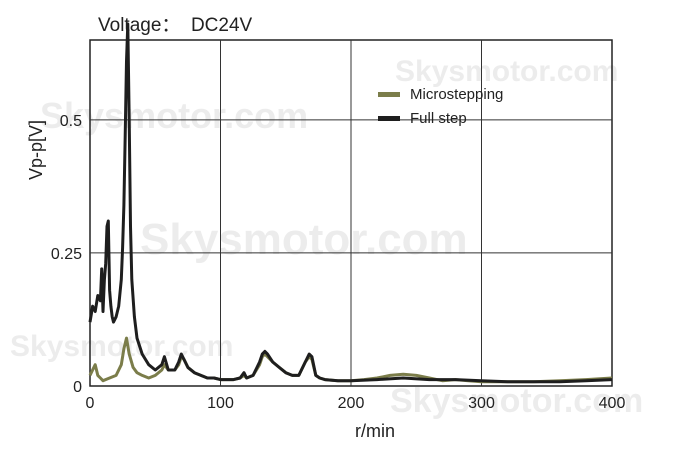 Image resolution: width=676 pixels, height=476 pixels. What do you see at coordinates (36, 150) in the screenshot?
I see `y-axis-label: Vp-p[V]` at bounding box center [36, 150].